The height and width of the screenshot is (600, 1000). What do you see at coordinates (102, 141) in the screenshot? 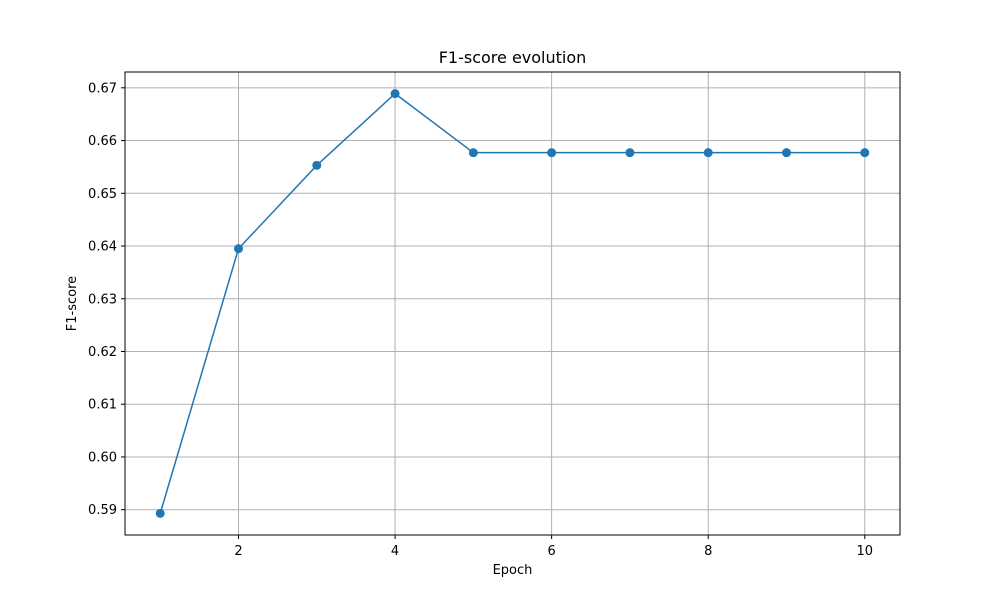
I see `y-tick-label: 0.66` at bounding box center [102, 141].